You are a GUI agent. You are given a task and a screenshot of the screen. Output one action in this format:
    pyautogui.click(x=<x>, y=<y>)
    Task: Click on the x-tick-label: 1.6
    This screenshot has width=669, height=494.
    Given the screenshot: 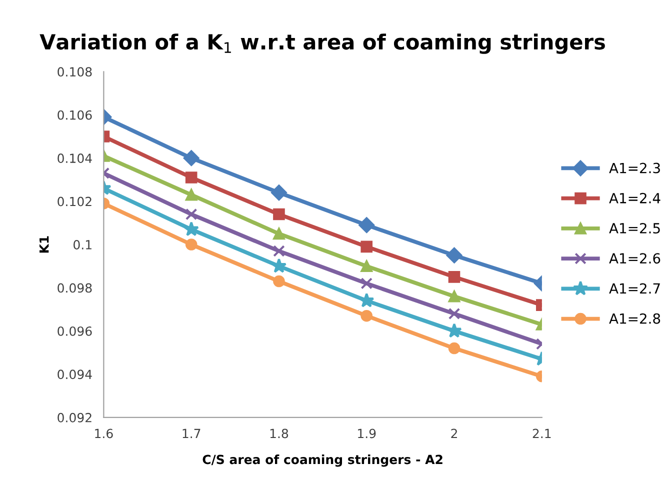 What is the action you would take?
    pyautogui.click(x=104, y=433)
    